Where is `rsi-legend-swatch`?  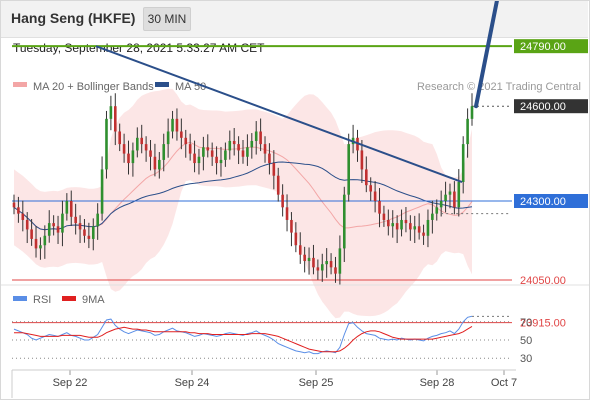 rsi-legend-swatch is located at coordinates (20, 298).